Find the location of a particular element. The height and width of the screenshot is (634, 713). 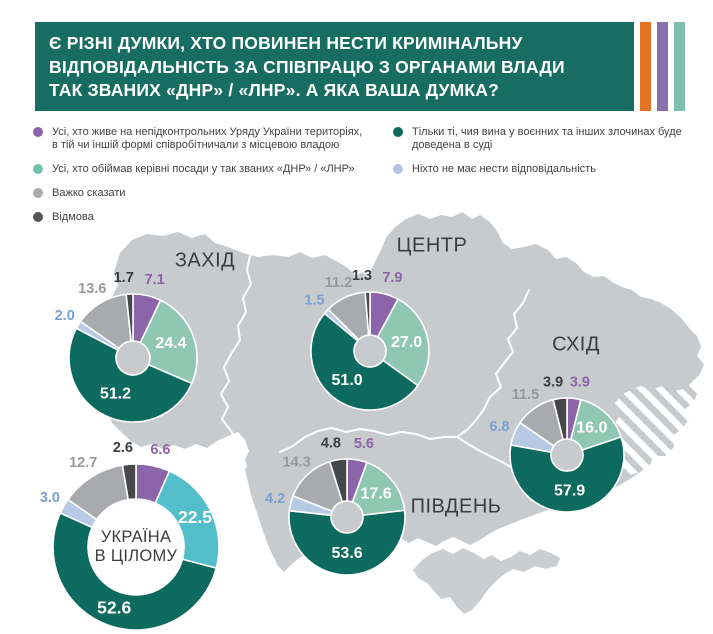

legend-label-hard_to_say: Важко сказати is located at coordinates (89, 193).